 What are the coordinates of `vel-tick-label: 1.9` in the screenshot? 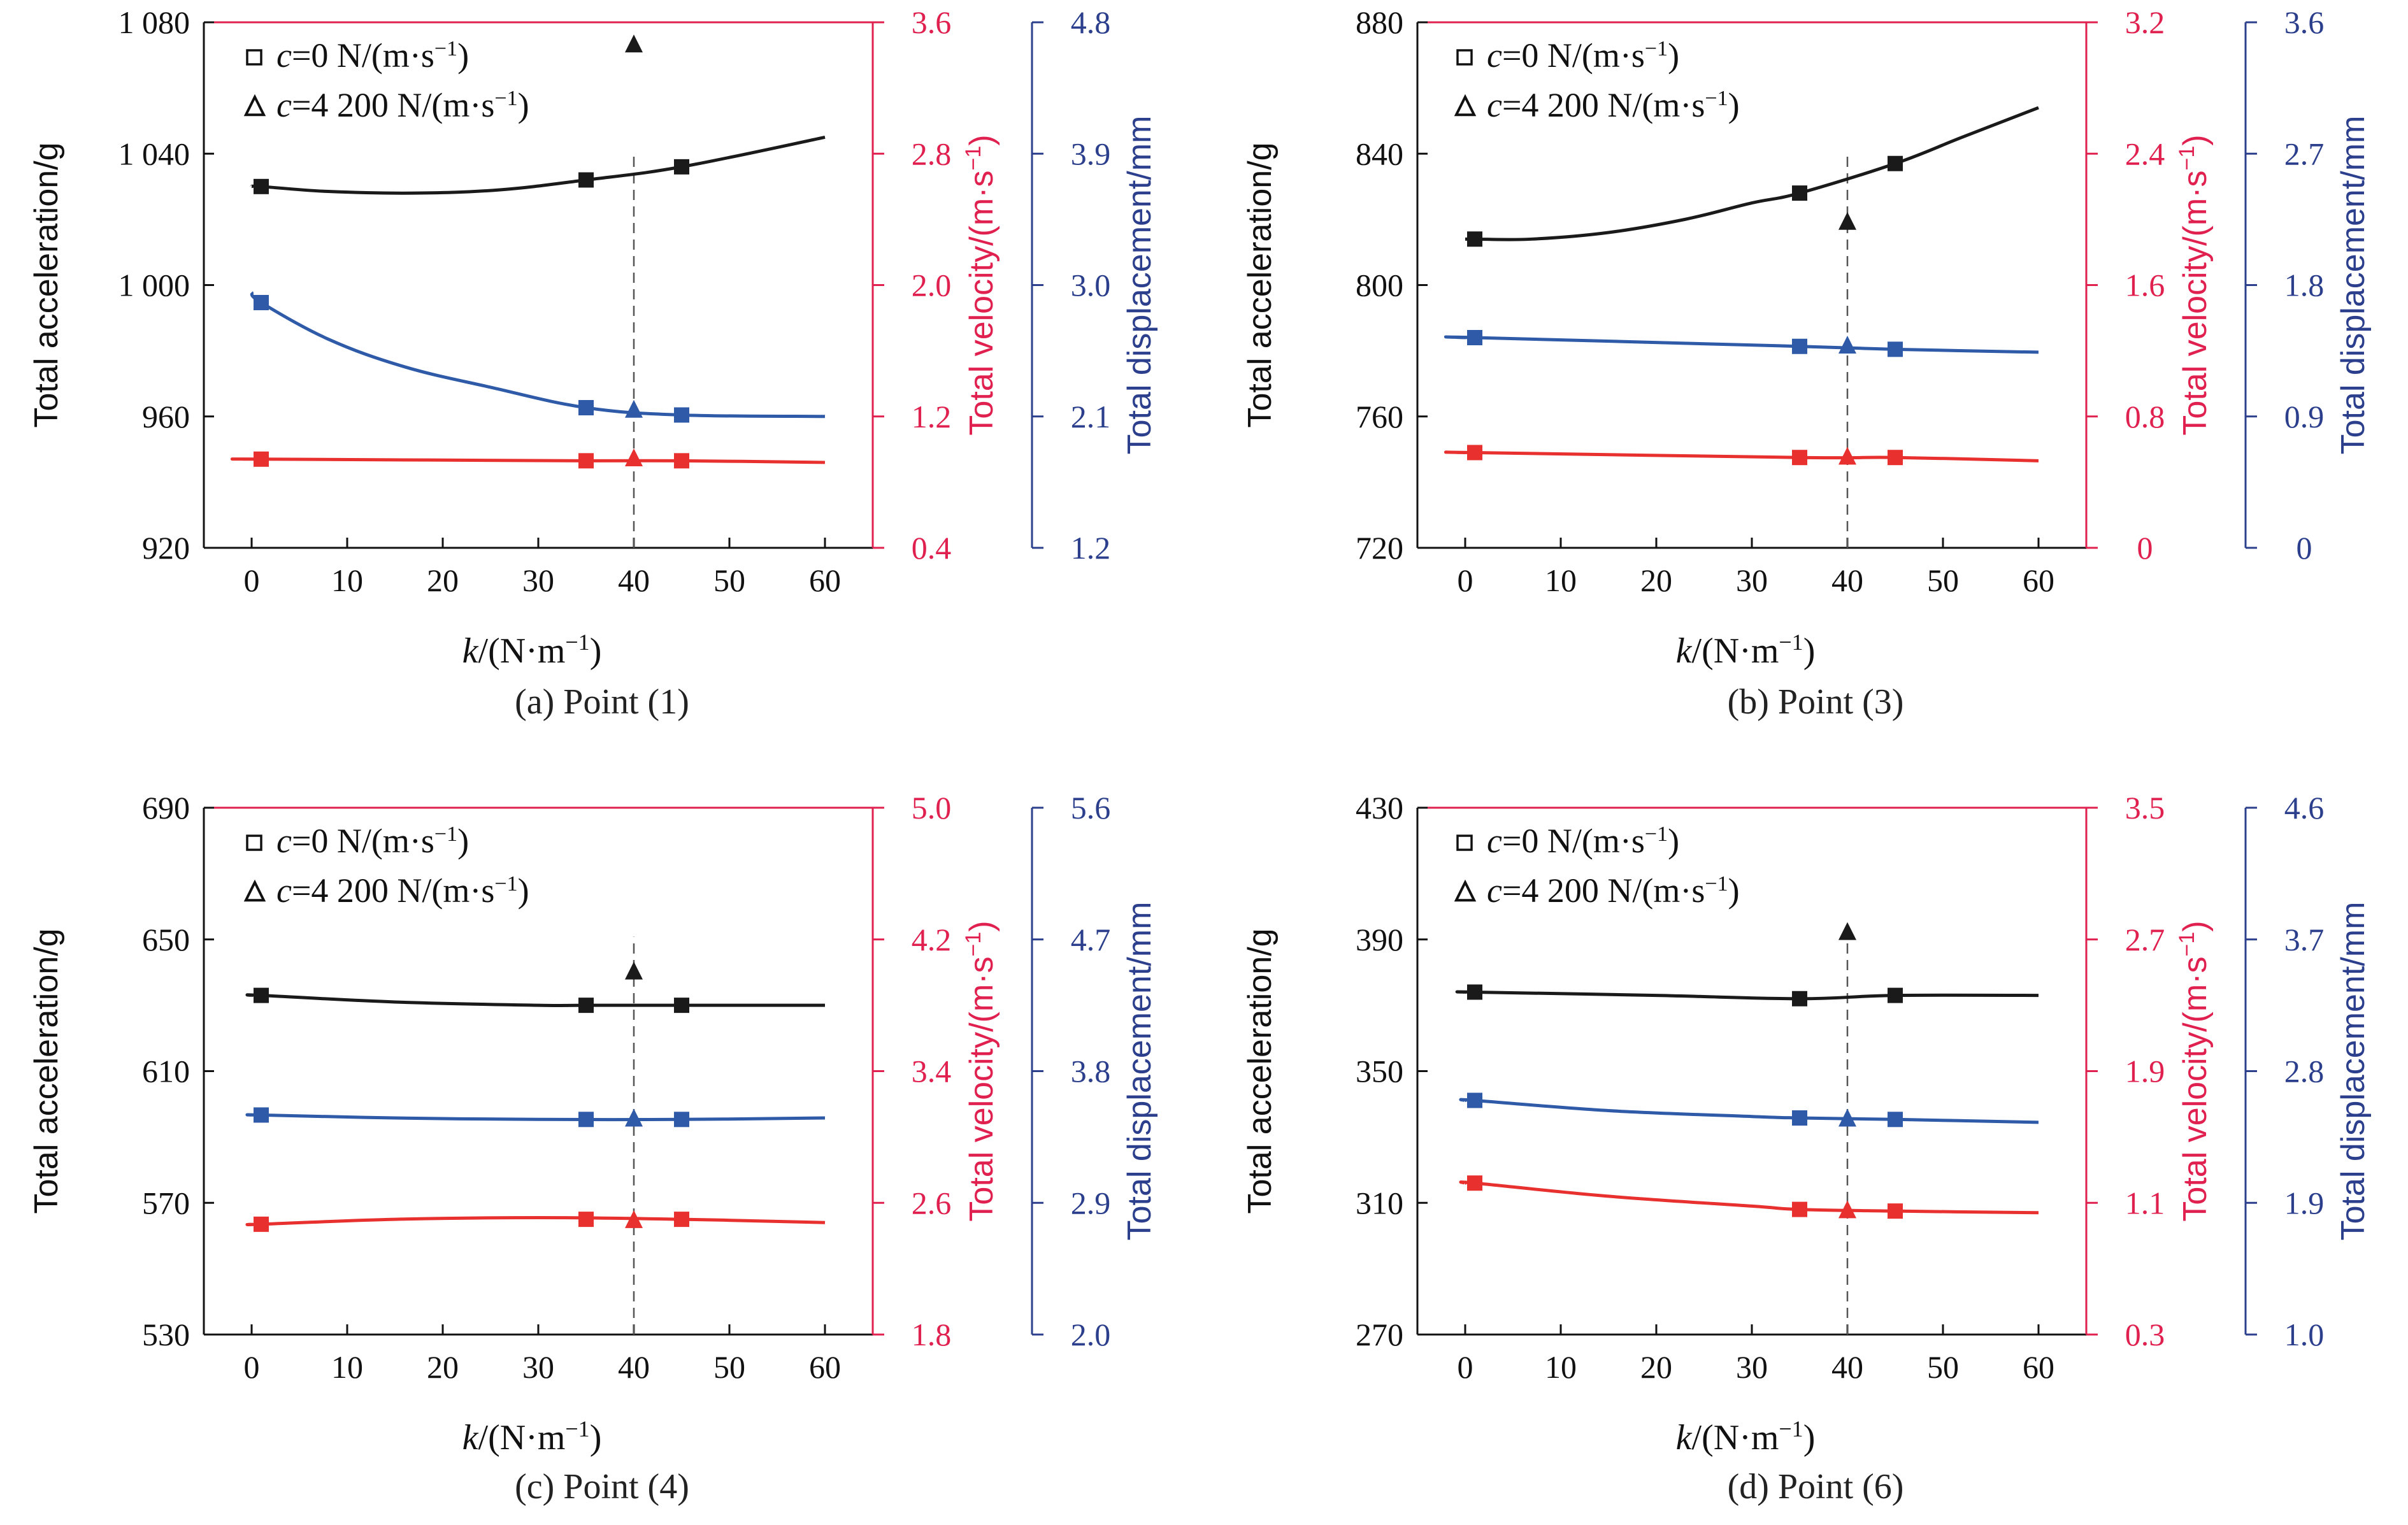 It's located at (2145, 1071).